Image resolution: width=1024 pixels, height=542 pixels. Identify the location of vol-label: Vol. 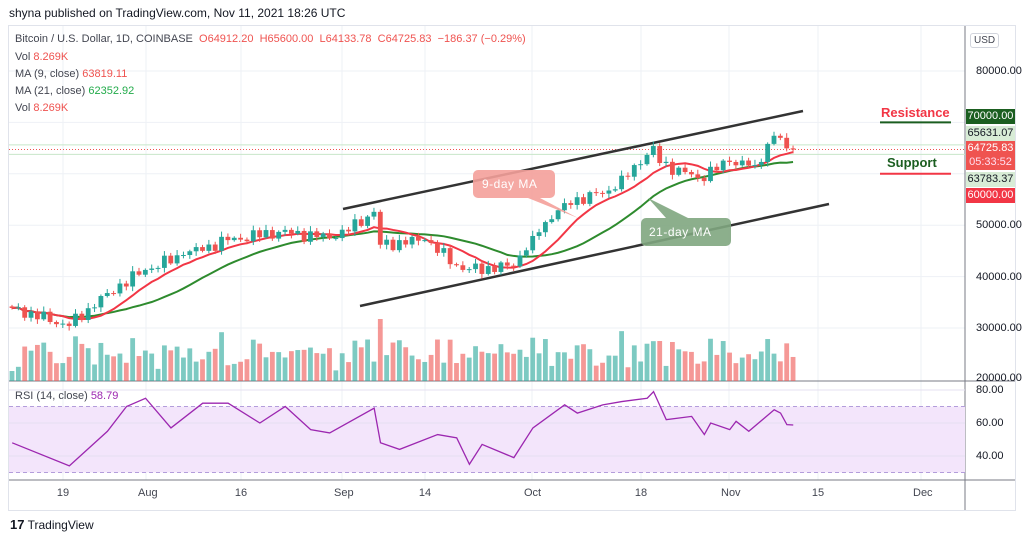
(23, 57).